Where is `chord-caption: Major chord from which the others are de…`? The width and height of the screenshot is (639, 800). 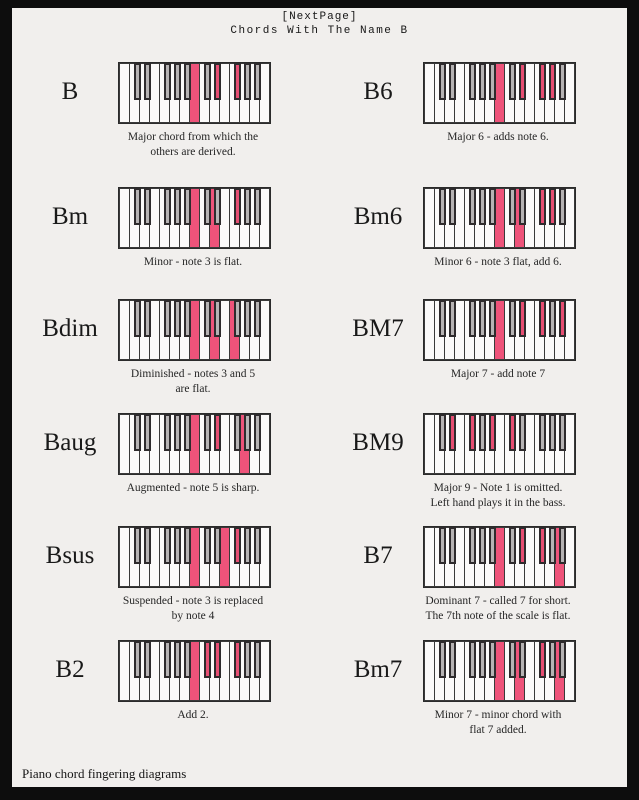
chord-caption: Major chord from which the others are de… is located at coordinates (193, 144).